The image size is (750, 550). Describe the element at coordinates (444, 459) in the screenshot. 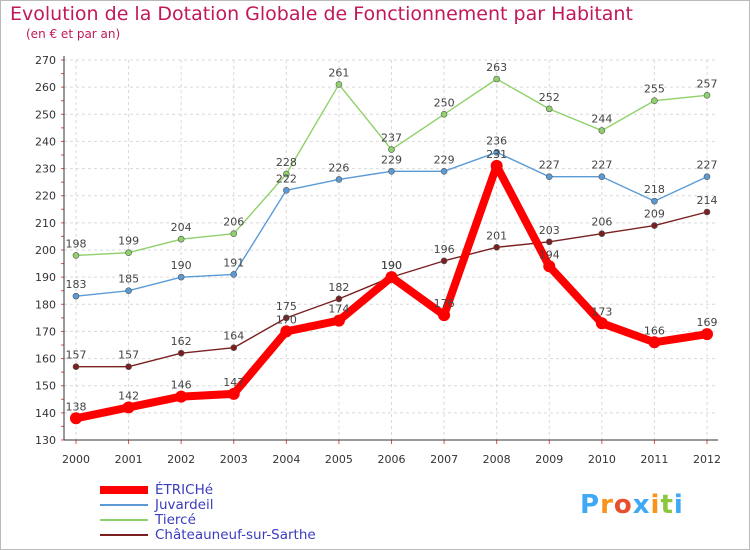

I see `x-tick-label: 2007` at that location.